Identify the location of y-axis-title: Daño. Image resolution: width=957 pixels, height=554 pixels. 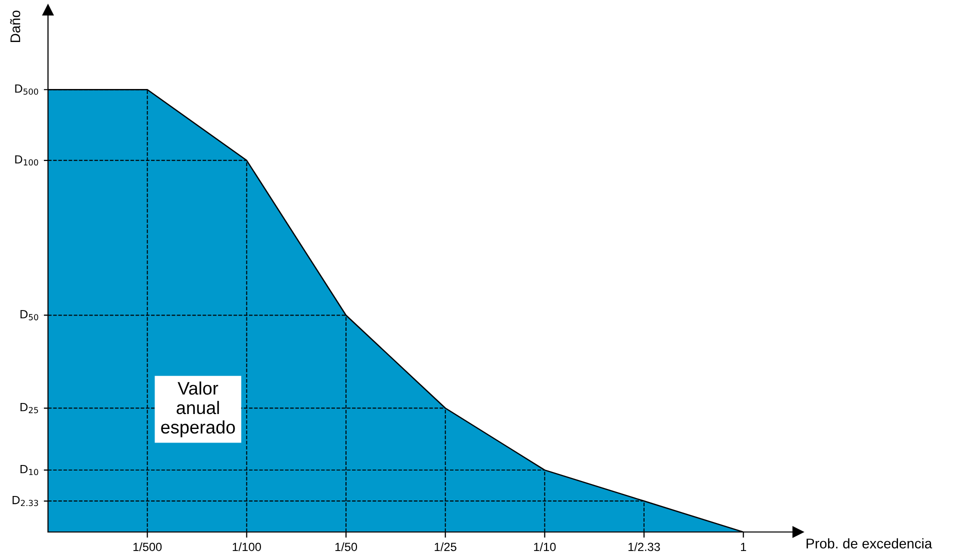
(15, 26).